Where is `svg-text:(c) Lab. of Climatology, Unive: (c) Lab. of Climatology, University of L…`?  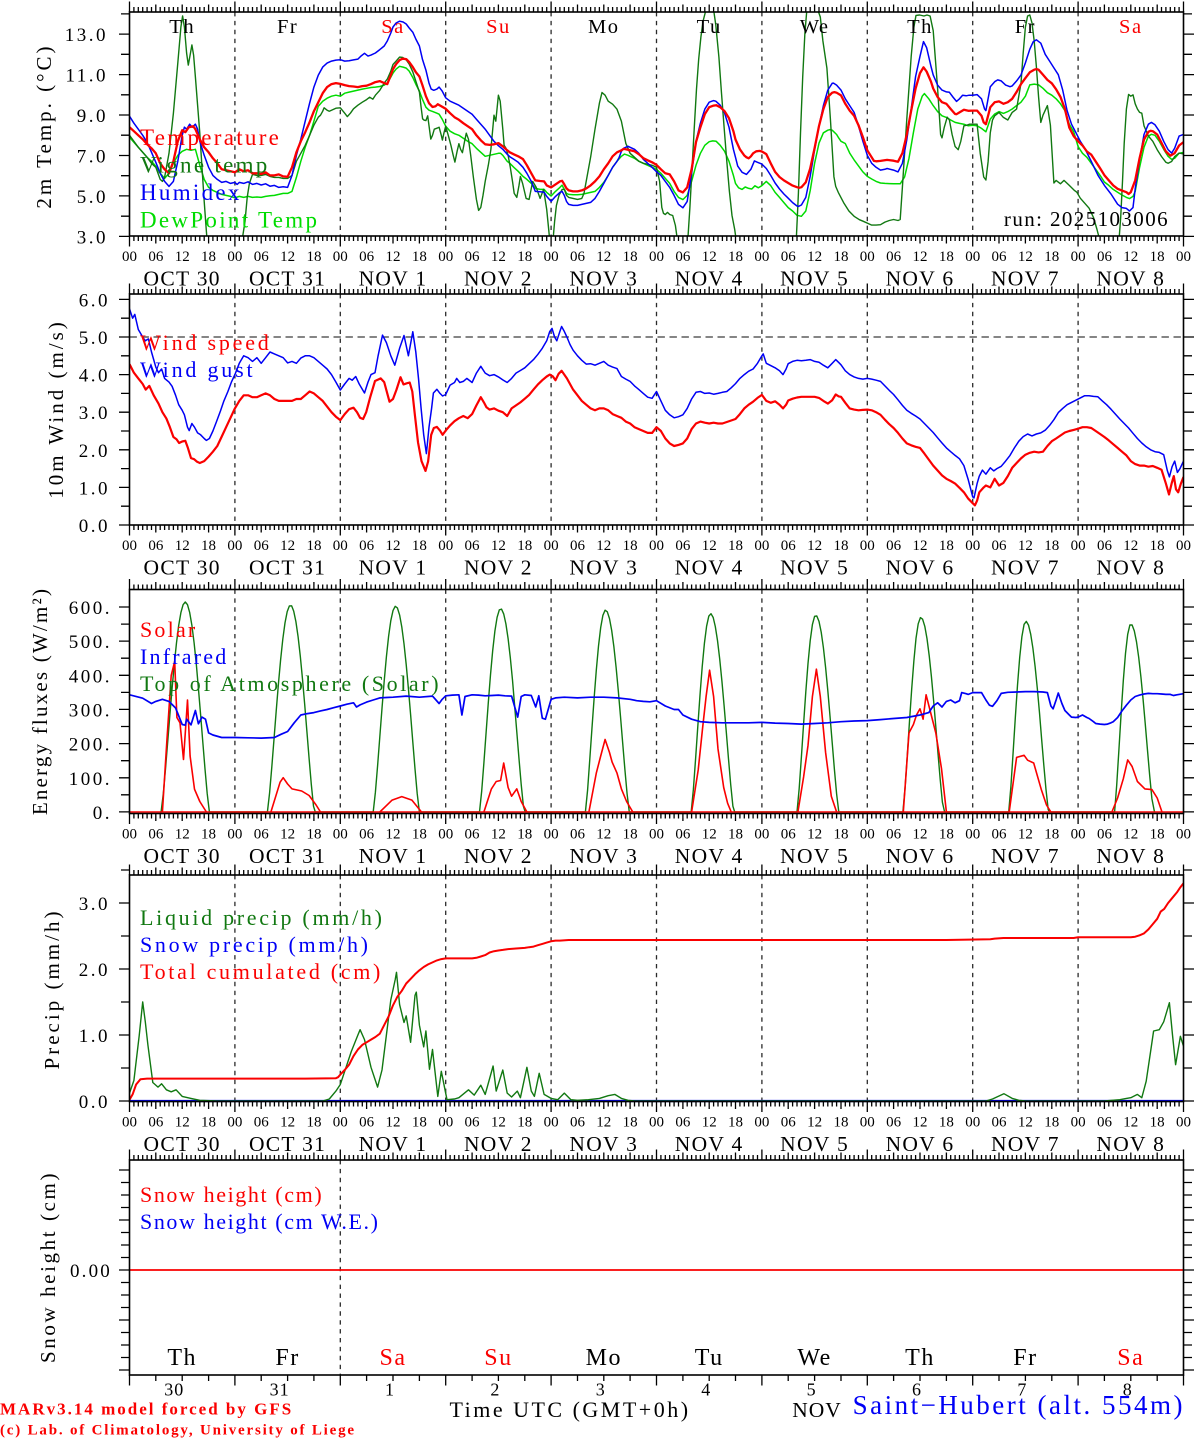
svg-text:(c) Lab. of Climatology, Unive: (c) Lab. of Climatology, University of L… is located at coordinates (178, 1431).